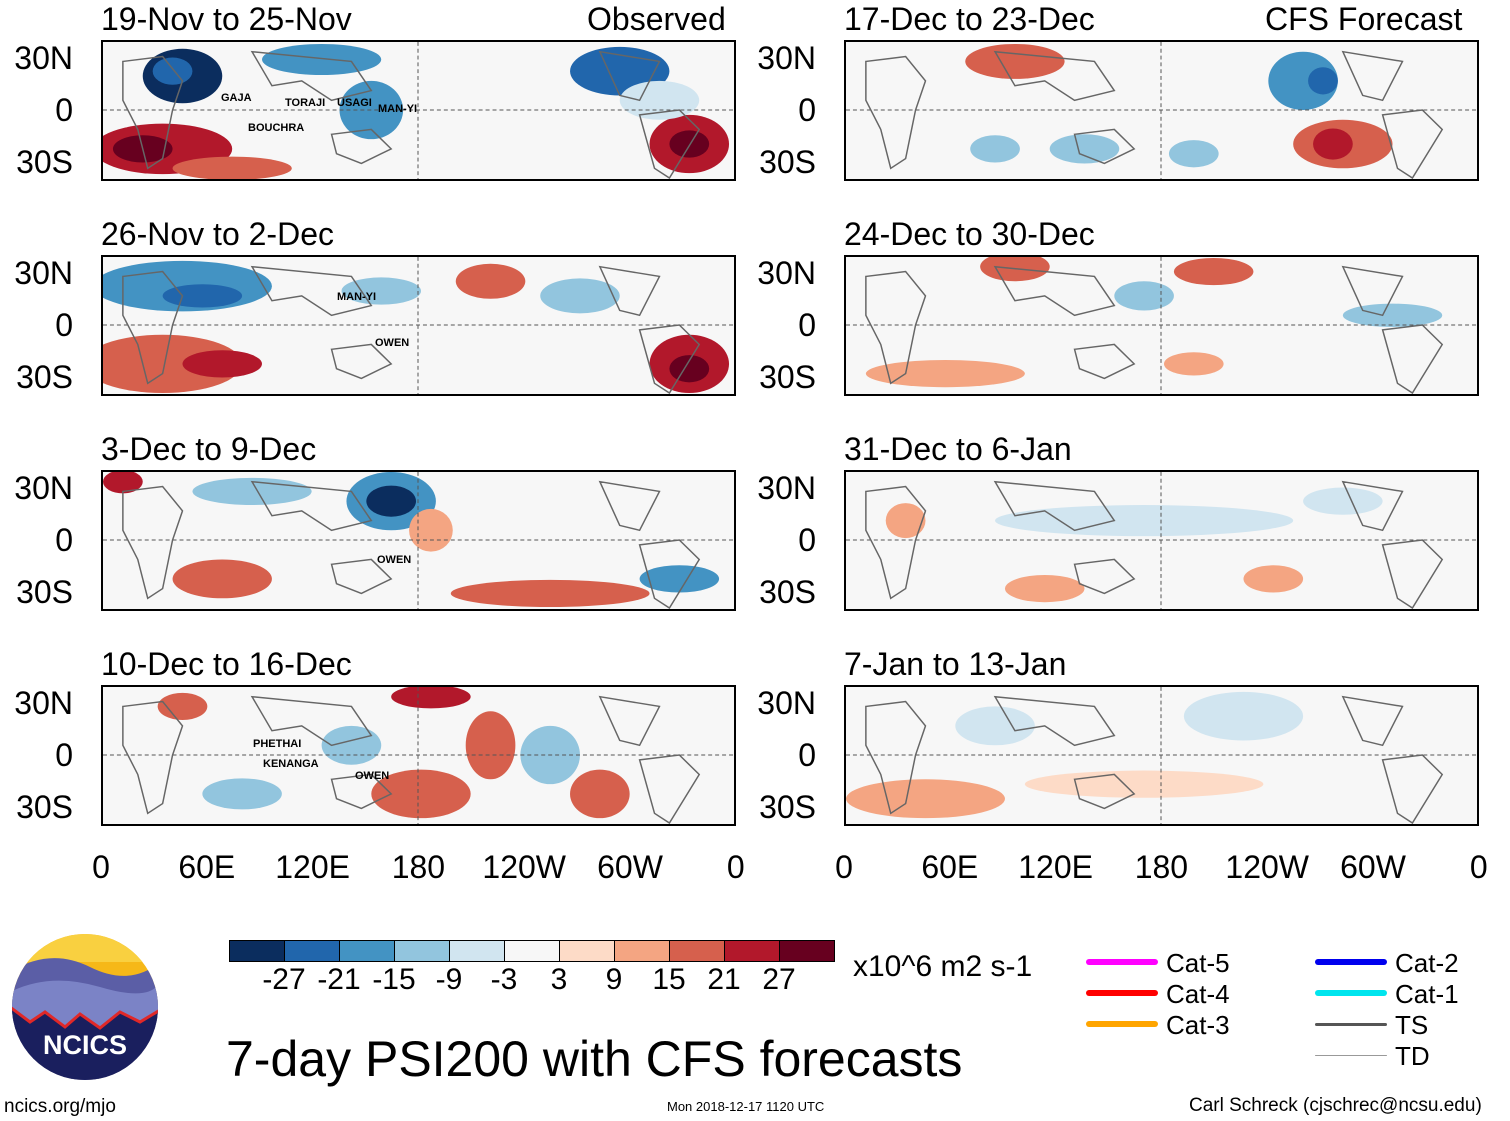 This screenshot has width=1510, height=1121. Describe the element at coordinates (284, 979) in the screenshot. I see `colorbar-tick-label: -27` at that location.